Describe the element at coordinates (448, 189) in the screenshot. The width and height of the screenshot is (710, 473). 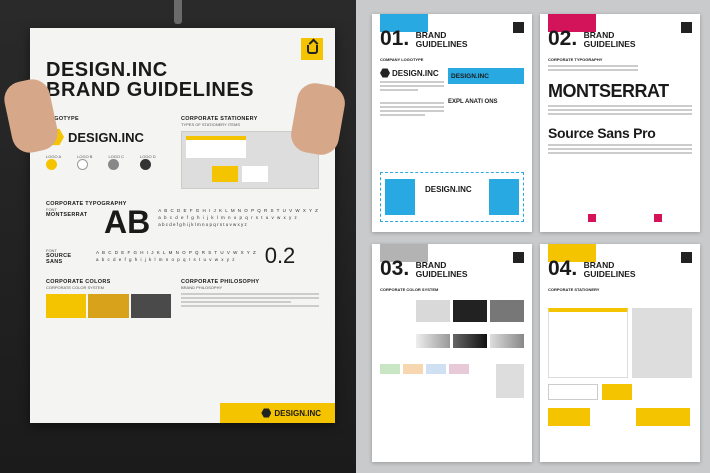
I see `logo-grid-text: DESIGN.INC` at that location.